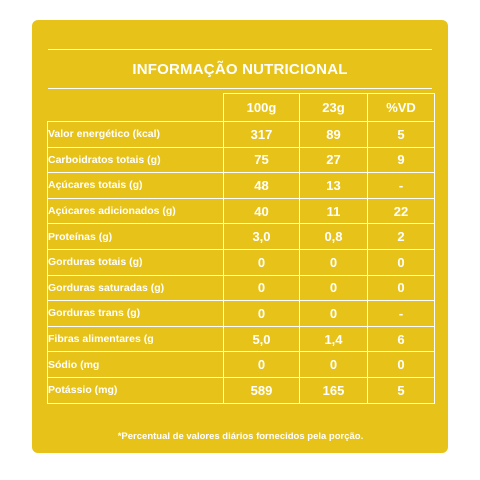 This screenshot has height=480, width=480. What do you see at coordinates (135, 160) in the screenshot?
I see `nutrient-name: Carboidratos totais (g)` at bounding box center [135, 160].